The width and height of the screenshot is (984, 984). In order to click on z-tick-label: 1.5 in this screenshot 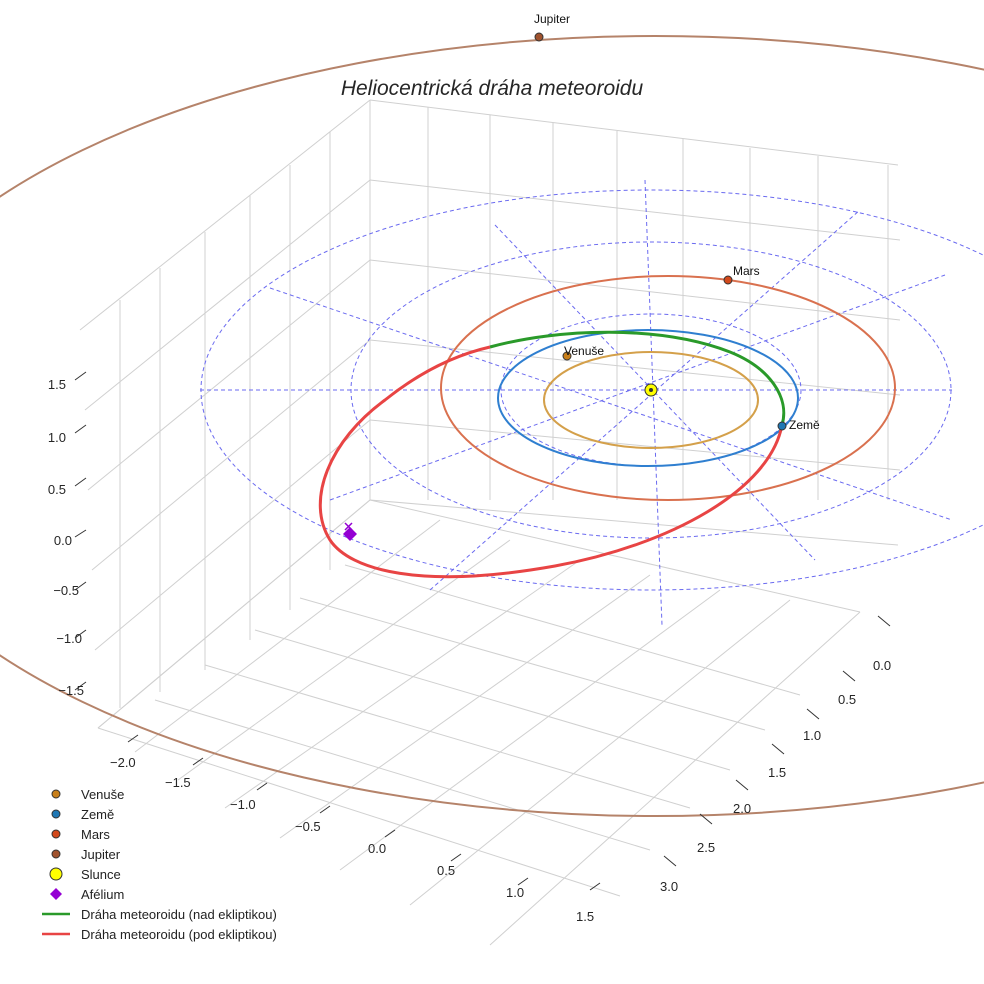, I will do `click(57, 384)`.